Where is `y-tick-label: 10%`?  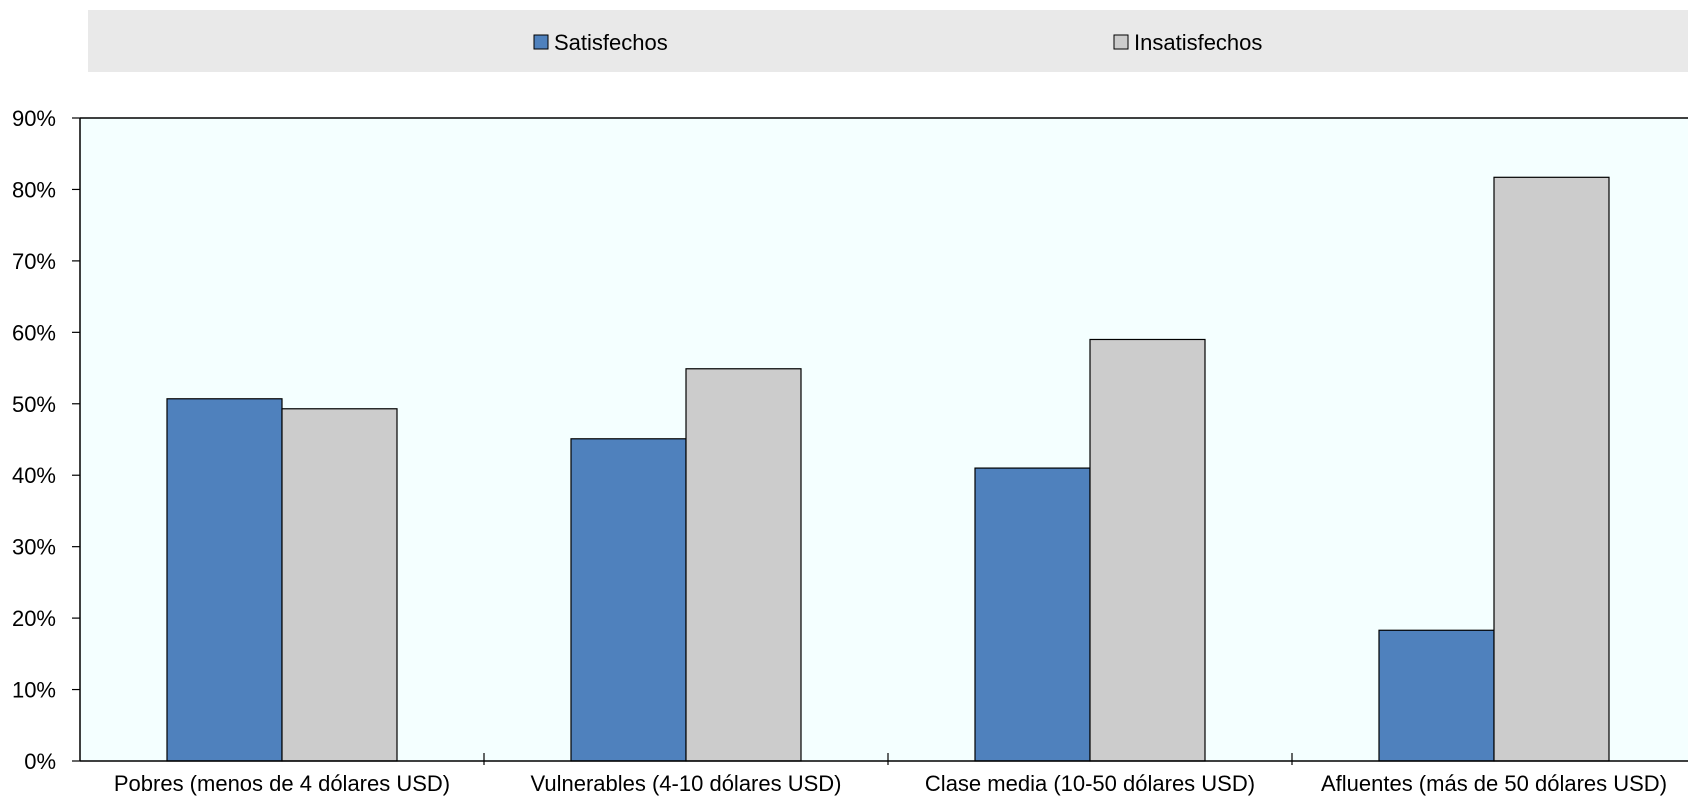
y-tick-label: 10% is located at coordinates (34, 690).